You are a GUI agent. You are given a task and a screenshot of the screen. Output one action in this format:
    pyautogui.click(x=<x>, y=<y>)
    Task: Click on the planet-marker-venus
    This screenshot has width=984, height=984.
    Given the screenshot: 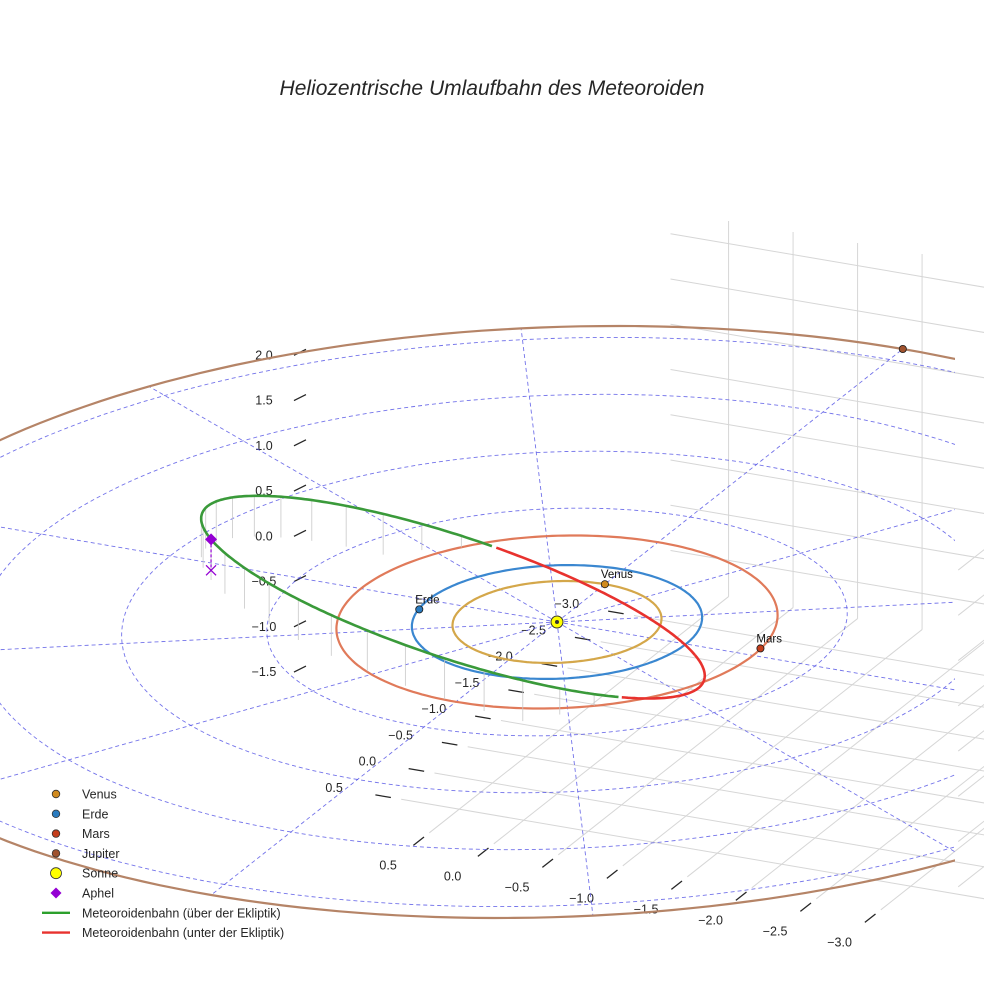 What is the action you would take?
    pyautogui.click(x=604, y=584)
    